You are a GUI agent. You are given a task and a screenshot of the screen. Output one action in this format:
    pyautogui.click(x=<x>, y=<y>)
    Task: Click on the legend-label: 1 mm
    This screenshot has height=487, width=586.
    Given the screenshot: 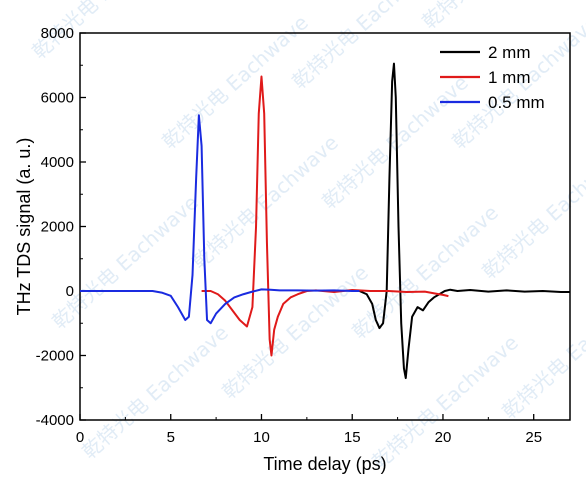 What is the action you would take?
    pyautogui.click(x=509, y=77)
    